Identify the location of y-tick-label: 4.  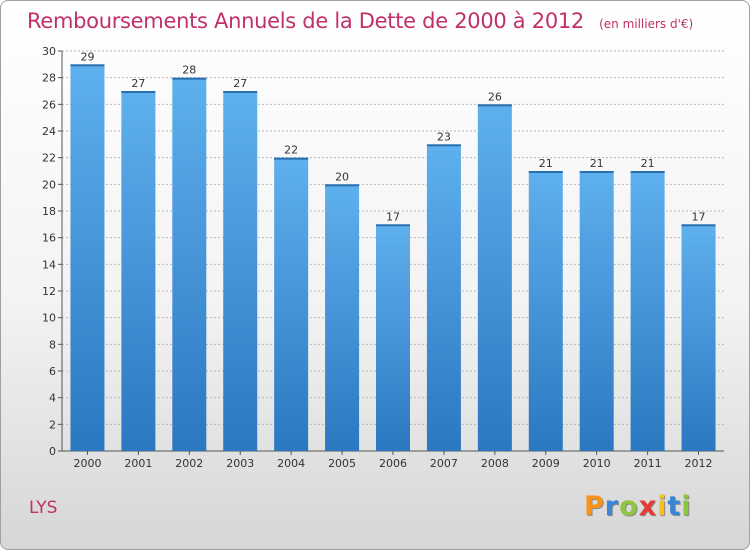
(52, 398).